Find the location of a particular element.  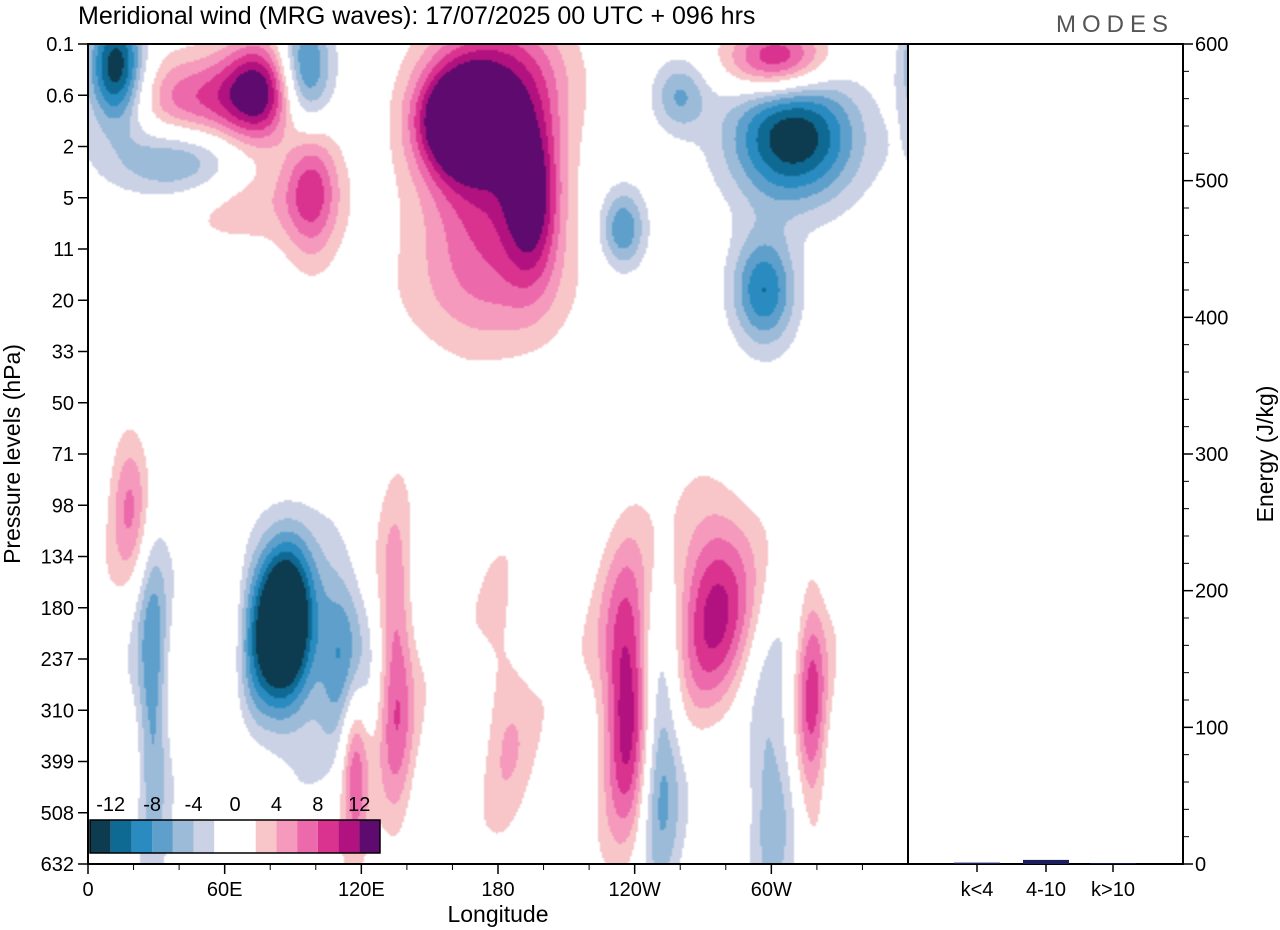

colorbar-label: -8 is located at coordinates (152, 805).